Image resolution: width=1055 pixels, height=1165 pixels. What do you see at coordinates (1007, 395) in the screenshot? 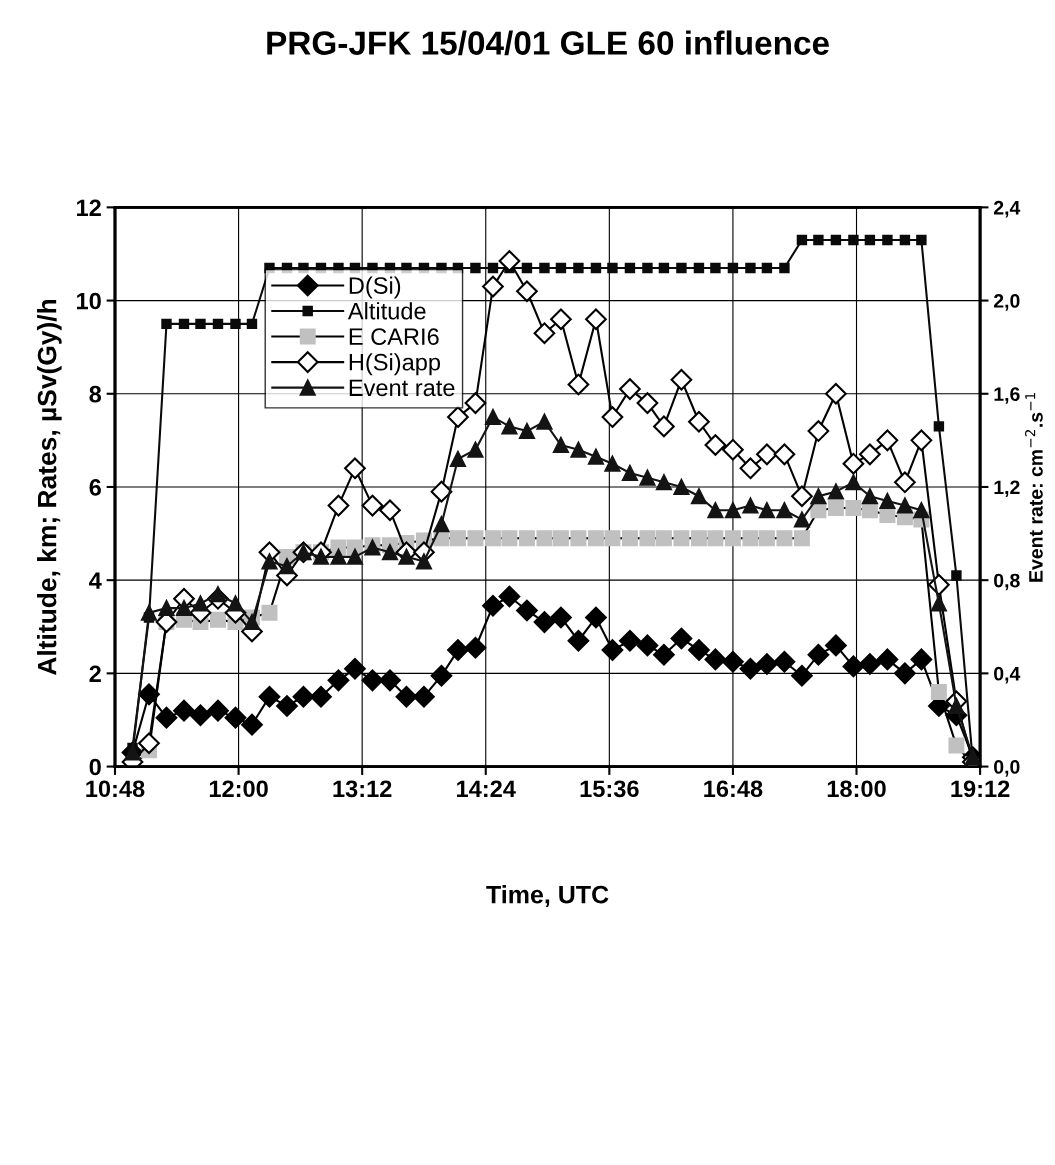
I see `y2-tick-label: 1,6` at bounding box center [1007, 395].